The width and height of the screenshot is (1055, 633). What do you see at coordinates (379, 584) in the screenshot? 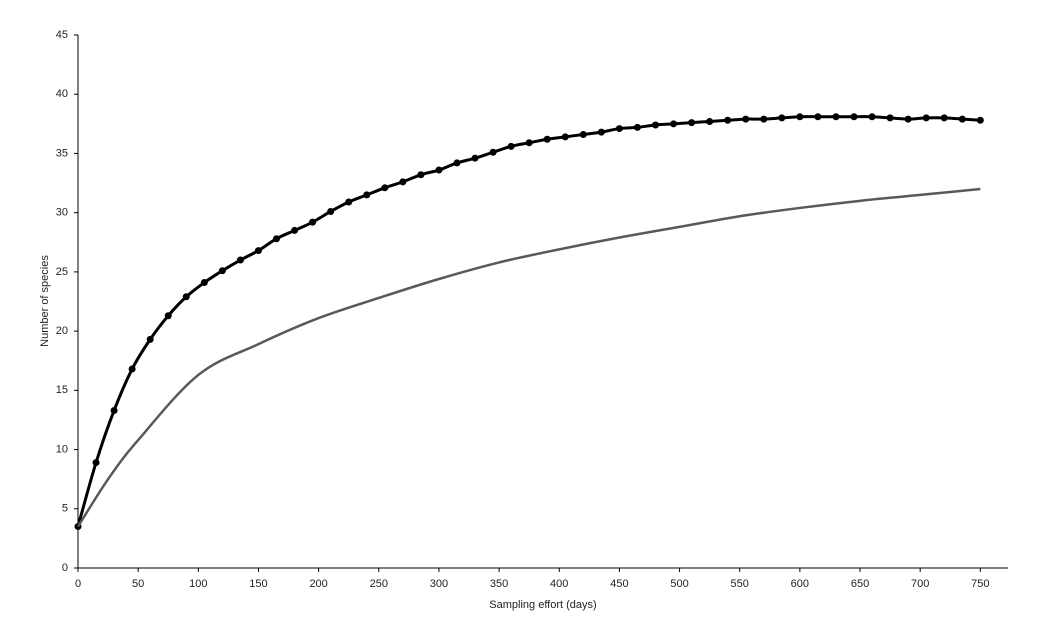
I see `x-tick-label: 250` at bounding box center [379, 584].